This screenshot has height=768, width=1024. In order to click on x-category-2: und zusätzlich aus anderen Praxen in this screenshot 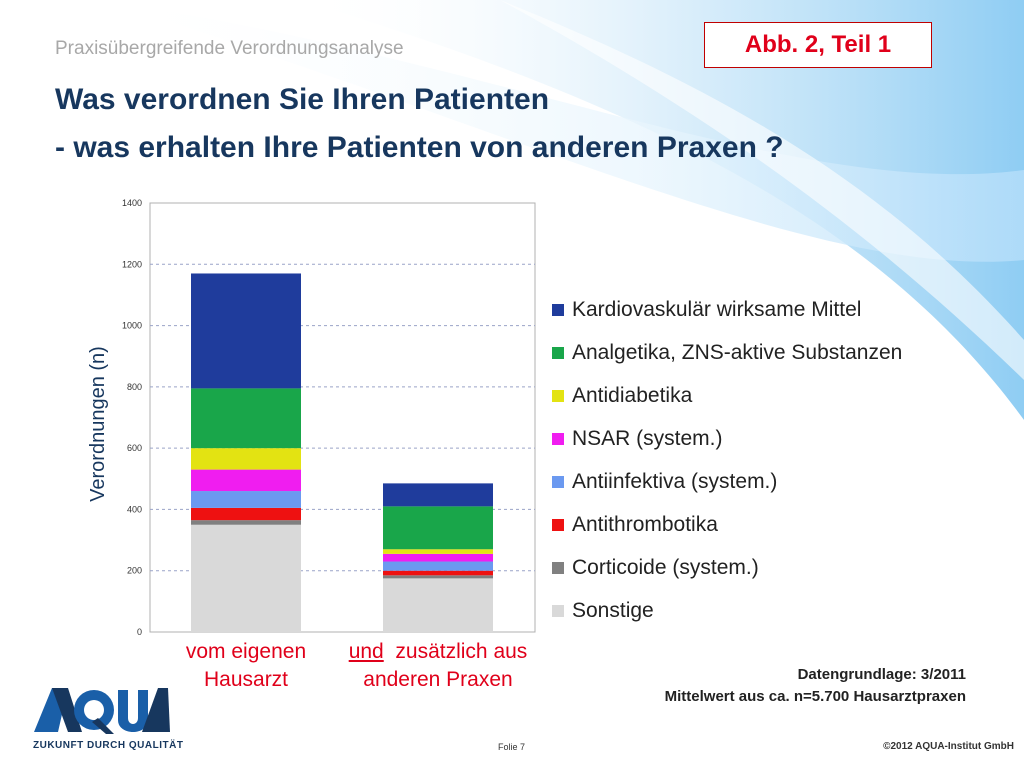, I will do `click(438, 666)`.